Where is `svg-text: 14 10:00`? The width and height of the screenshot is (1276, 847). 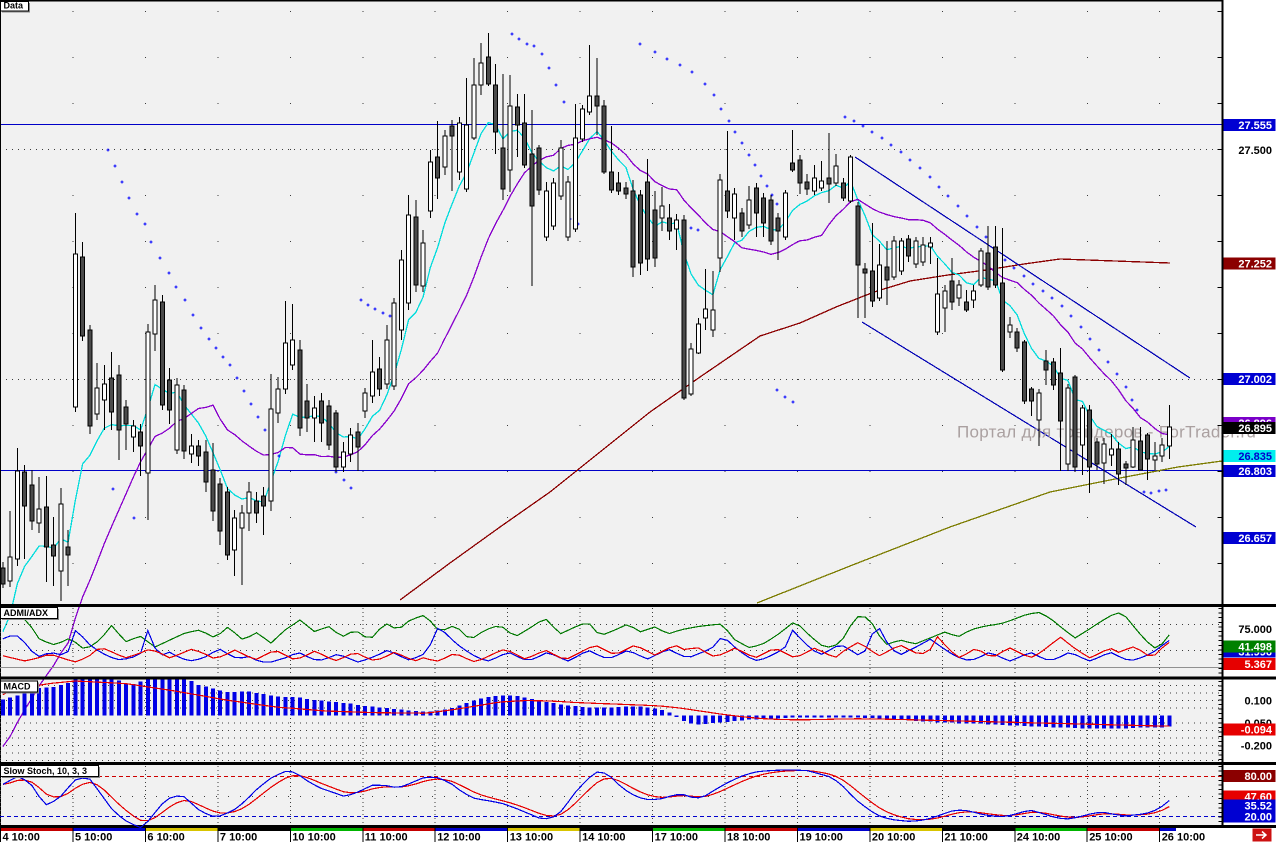 svg-text: 14 10:00 is located at coordinates (603, 837).